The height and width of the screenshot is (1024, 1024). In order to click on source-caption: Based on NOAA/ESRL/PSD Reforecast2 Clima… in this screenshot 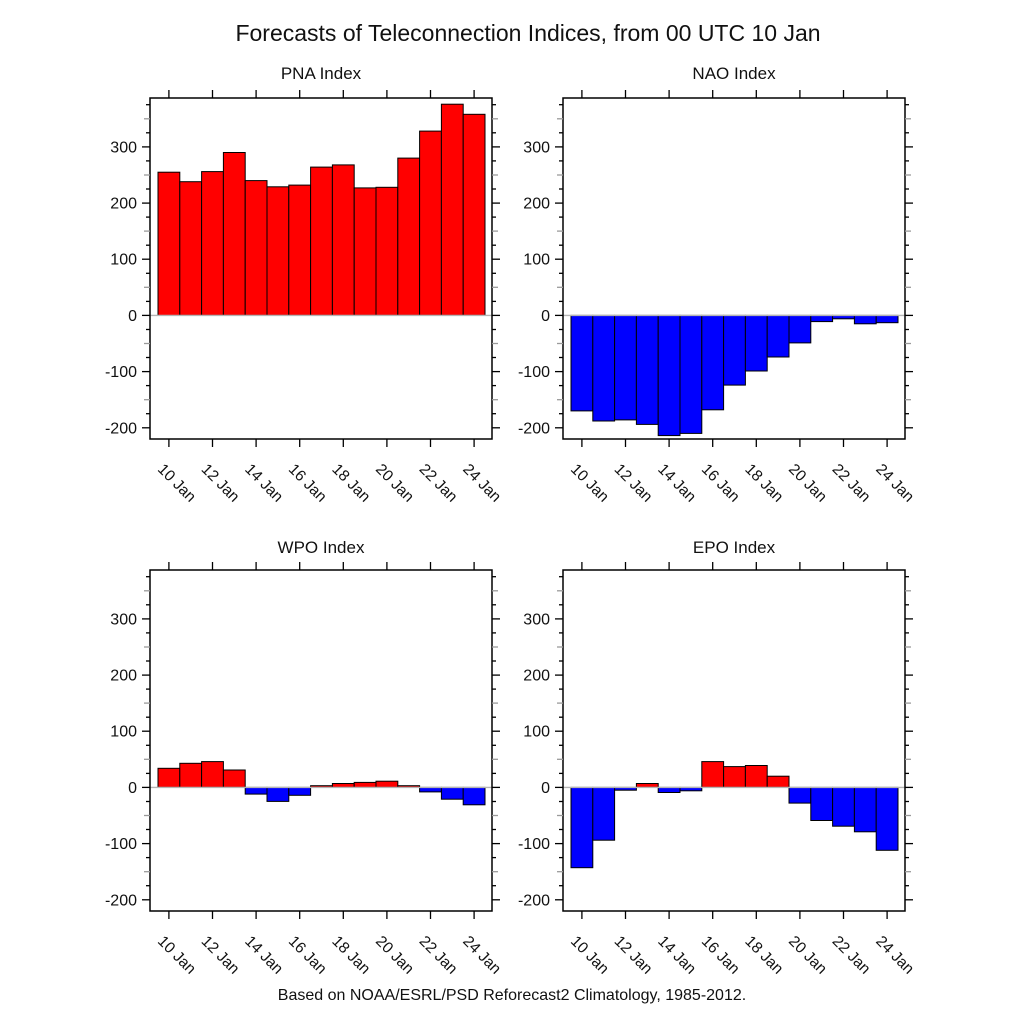, I will do `click(512, 995)`.